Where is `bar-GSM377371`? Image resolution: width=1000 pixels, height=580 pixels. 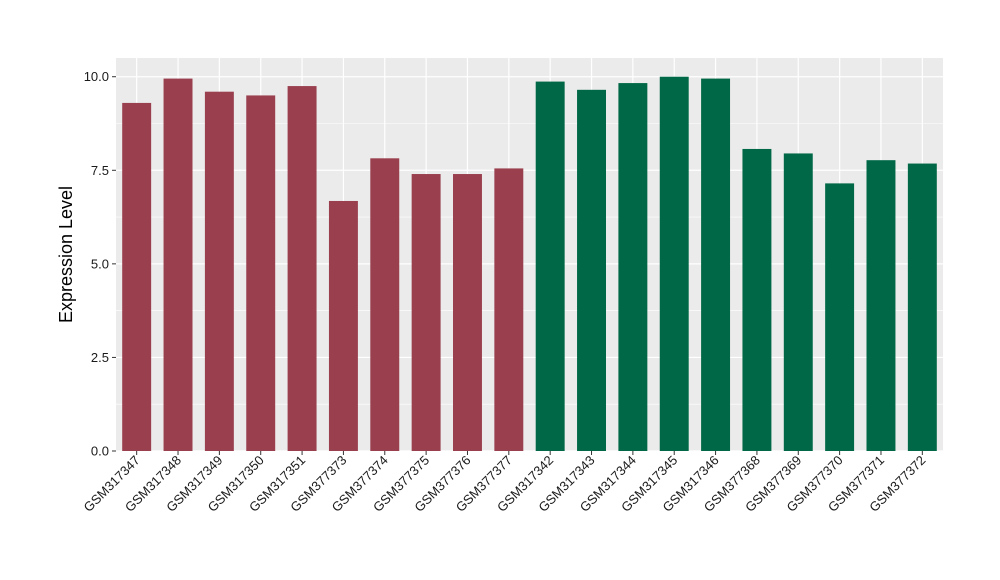
bar-GSM377371 is located at coordinates (881, 305).